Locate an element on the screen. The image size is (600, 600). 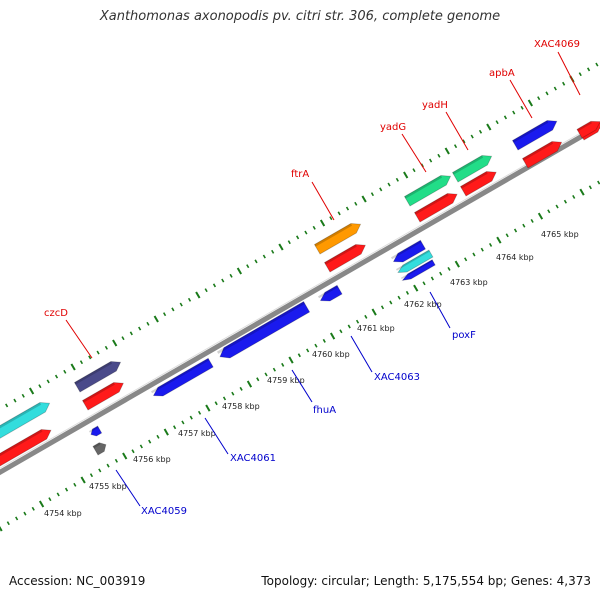
gene-green-shade is located at coordinates (423, 187).